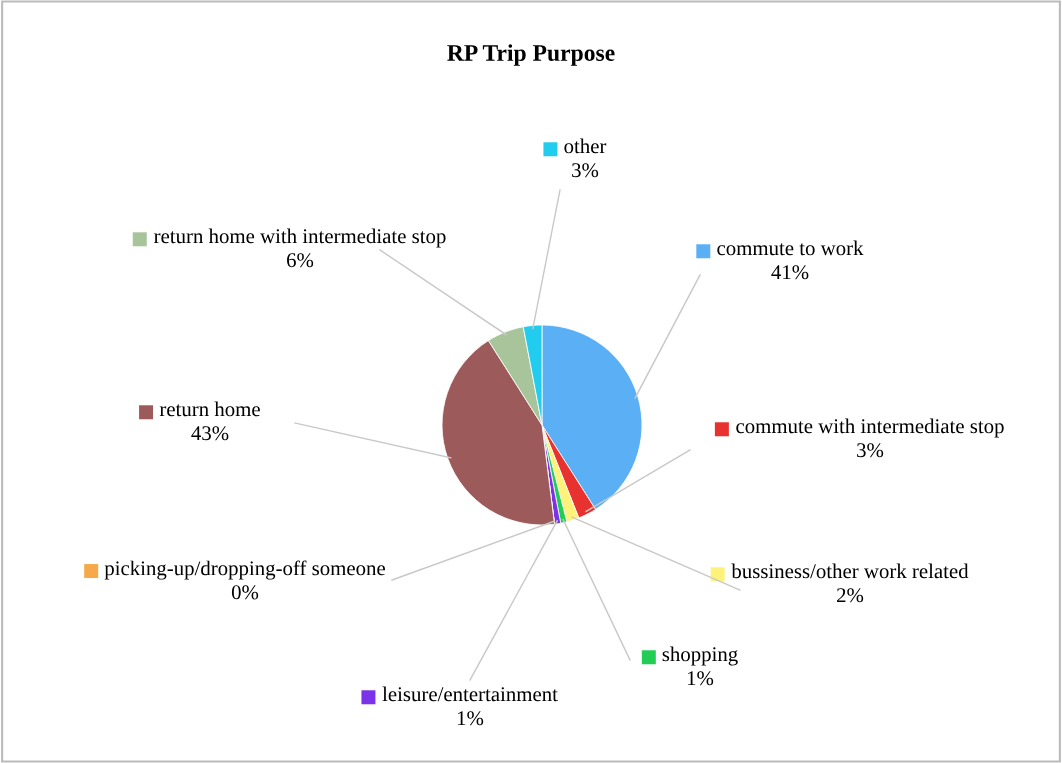  Describe the element at coordinates (300, 238) in the screenshot. I see `legend-label: return home with intermediate stop` at that location.